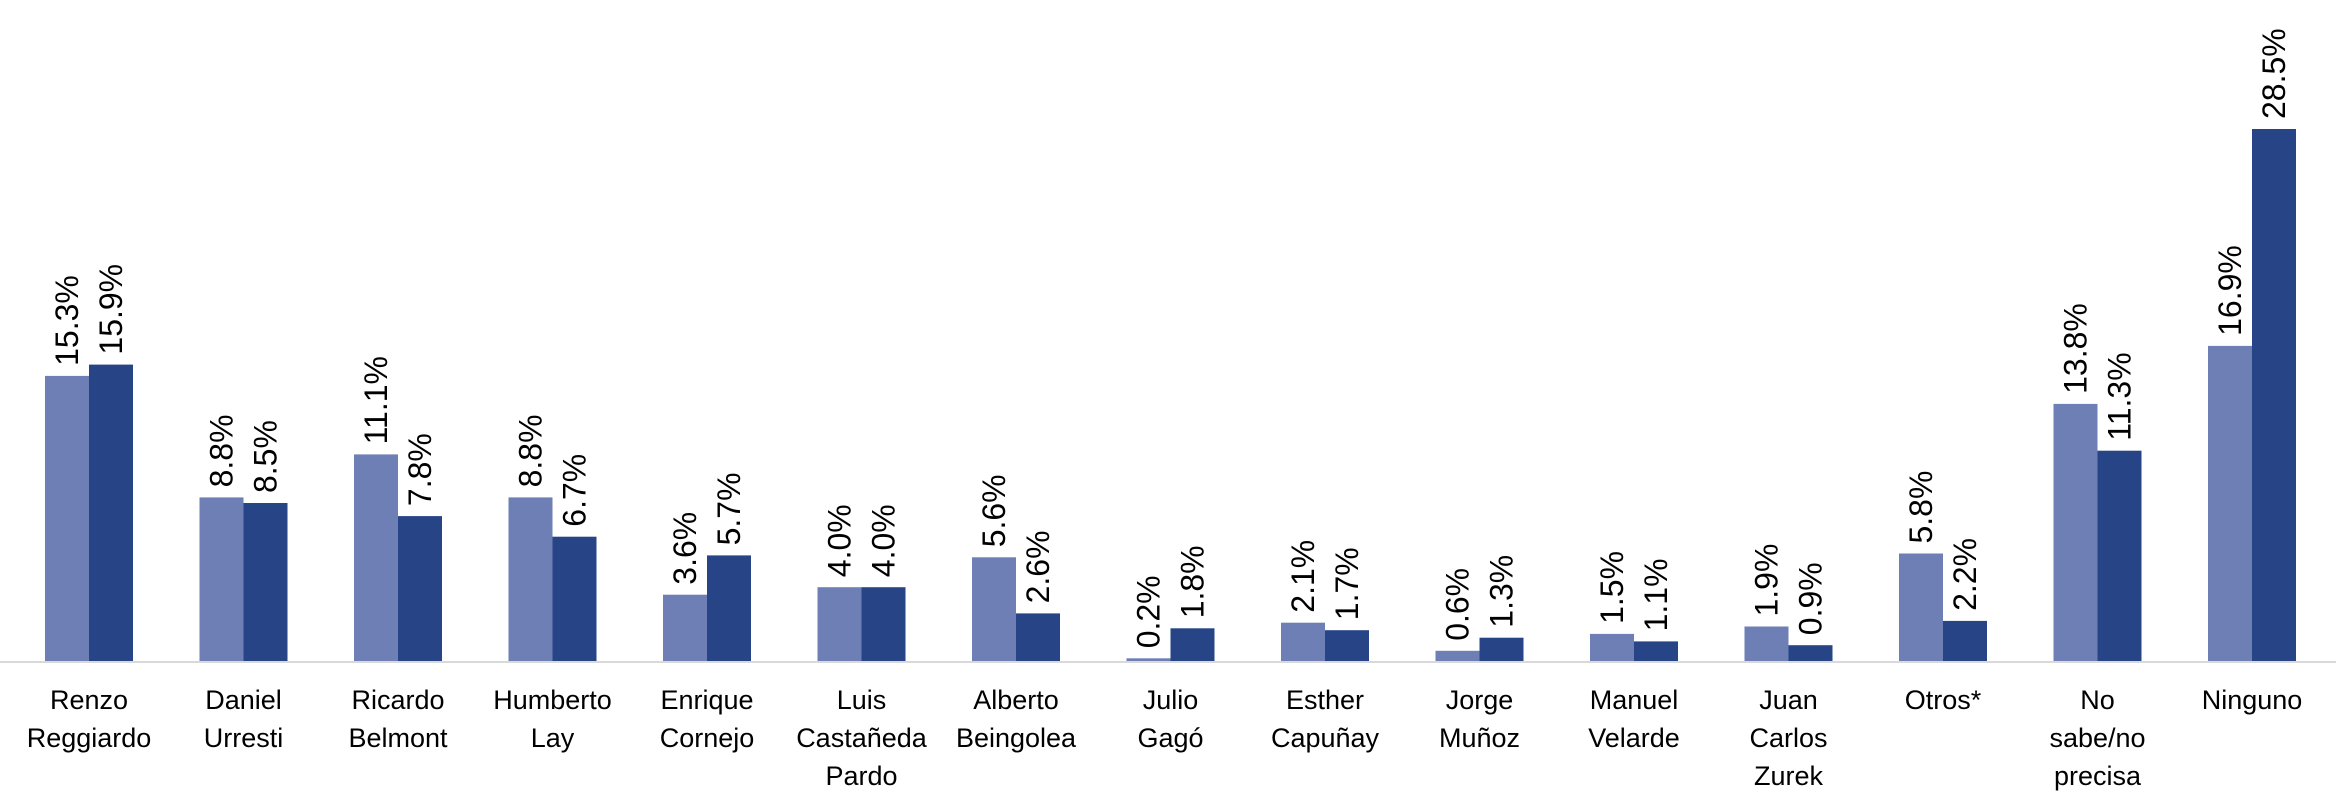 This screenshot has width=2339, height=792. Describe the element at coordinates (1789, 776) in the screenshot. I see `category-label-line: Zurek` at that location.